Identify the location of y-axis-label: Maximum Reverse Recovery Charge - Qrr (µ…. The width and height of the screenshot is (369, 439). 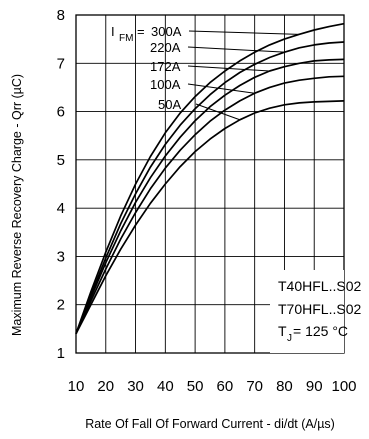
(17, 205).